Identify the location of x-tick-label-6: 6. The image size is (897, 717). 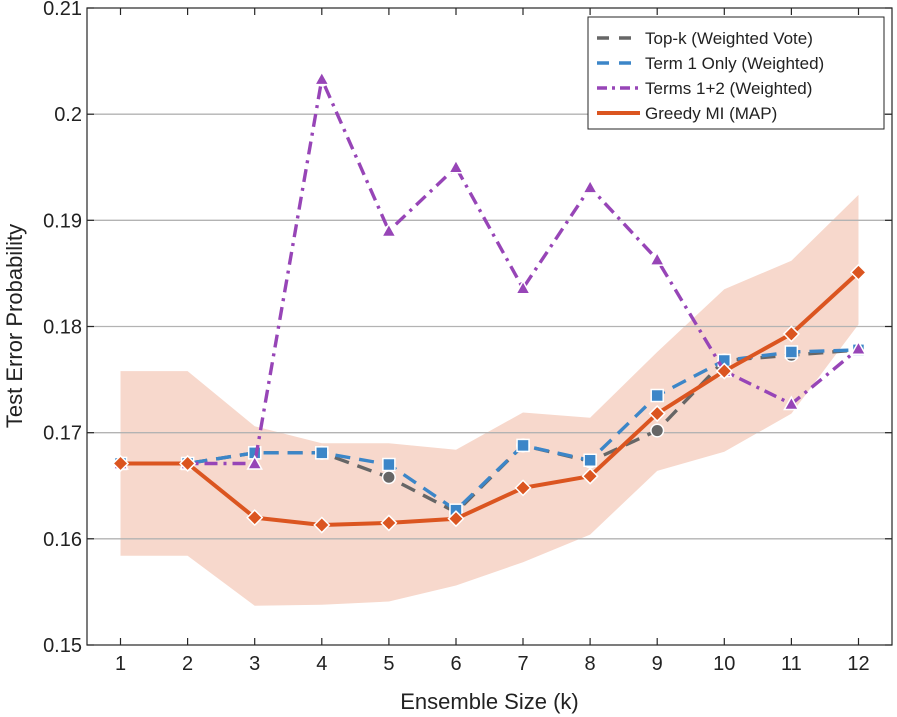
(455, 664).